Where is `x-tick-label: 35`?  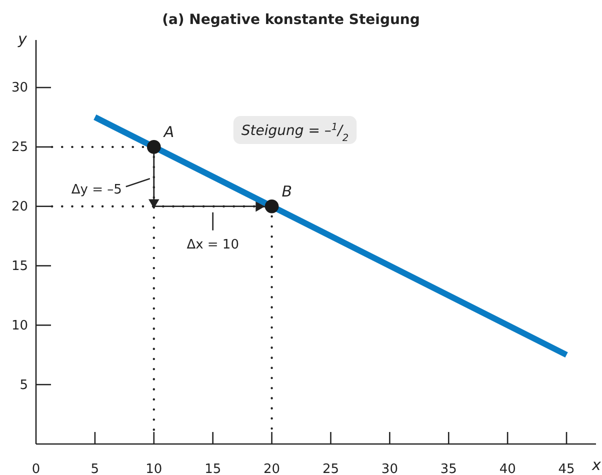 x-tick-label: 35 is located at coordinates (448, 468).